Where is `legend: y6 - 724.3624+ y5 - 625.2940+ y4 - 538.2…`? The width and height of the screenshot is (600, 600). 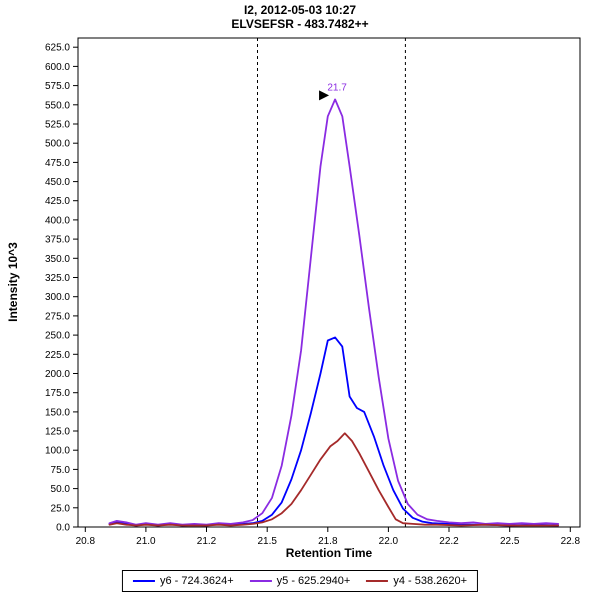 legend: y6 - 724.3624+ y5 - 625.2940+ y4 - 538.2… is located at coordinates (300, 581).